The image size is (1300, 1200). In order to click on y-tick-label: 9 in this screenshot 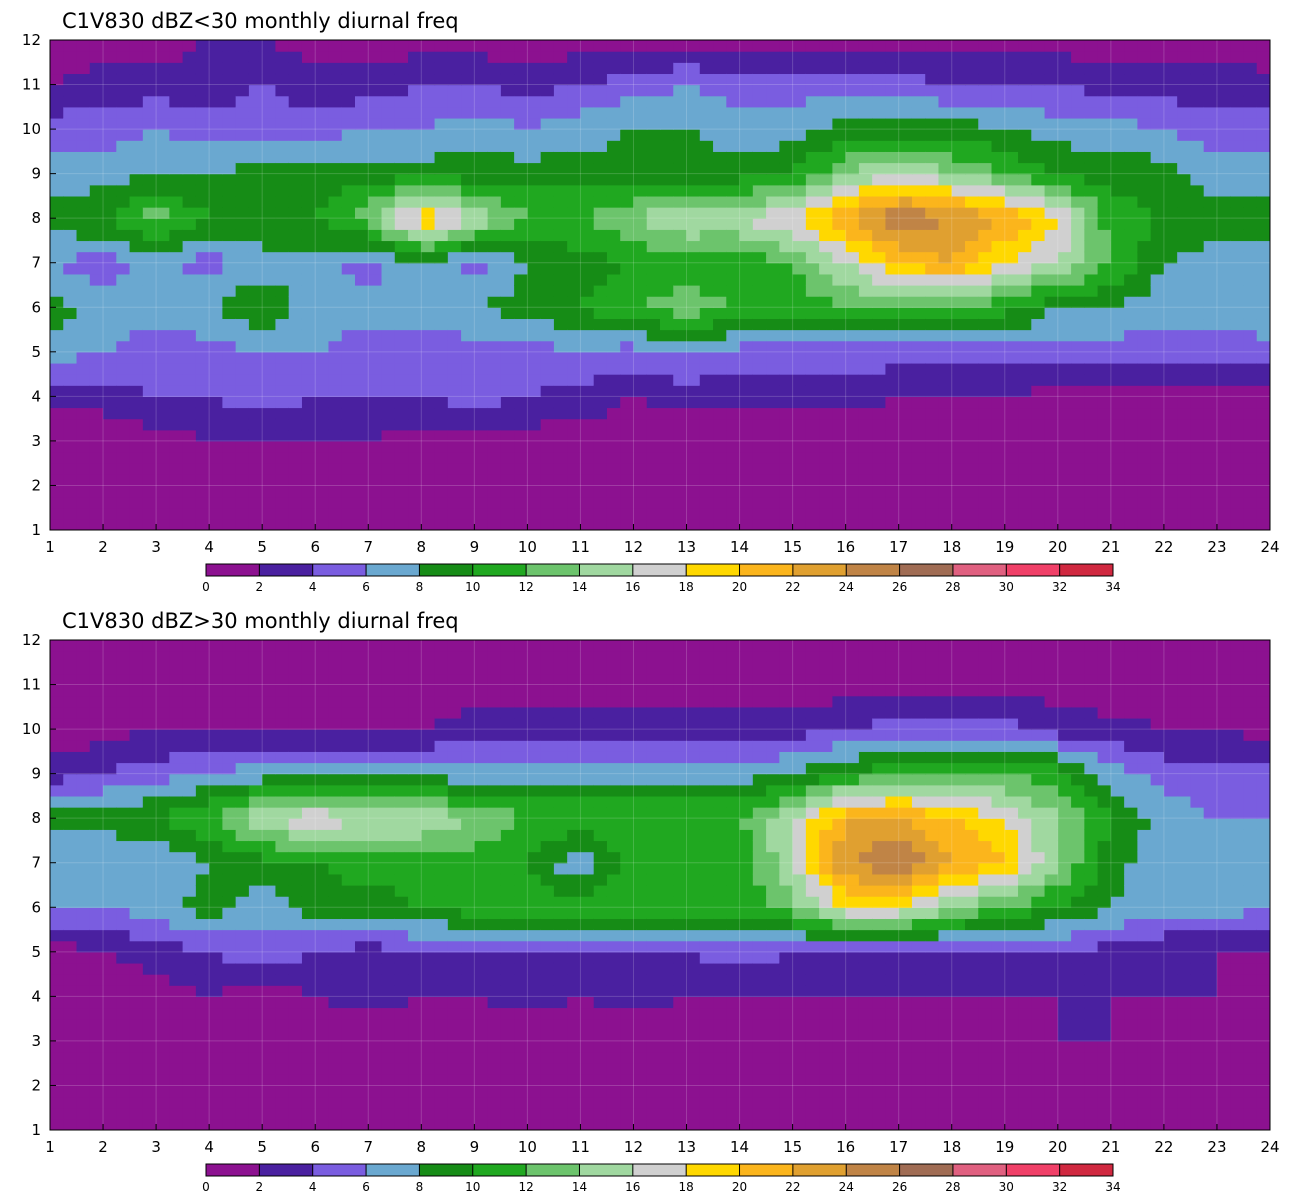, I will do `click(36, 174)`.